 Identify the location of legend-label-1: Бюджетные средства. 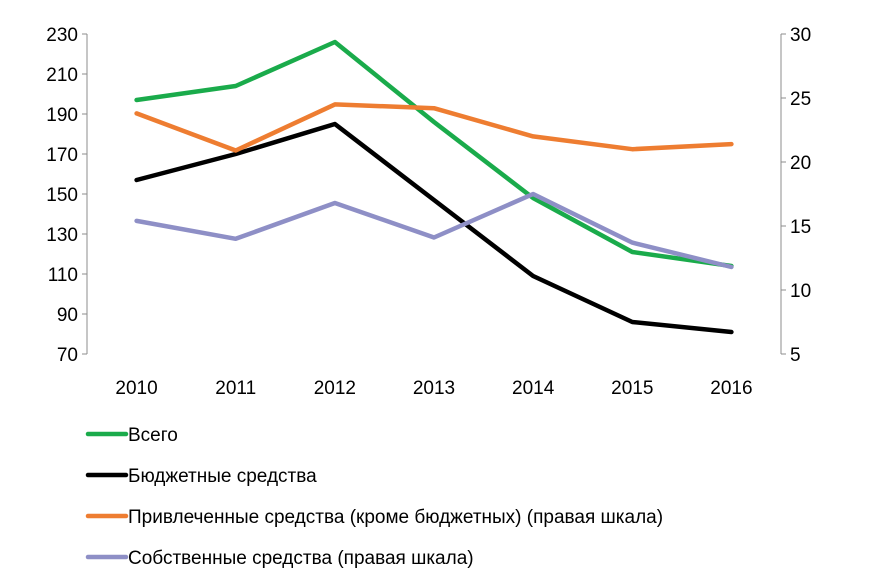
(222, 476).